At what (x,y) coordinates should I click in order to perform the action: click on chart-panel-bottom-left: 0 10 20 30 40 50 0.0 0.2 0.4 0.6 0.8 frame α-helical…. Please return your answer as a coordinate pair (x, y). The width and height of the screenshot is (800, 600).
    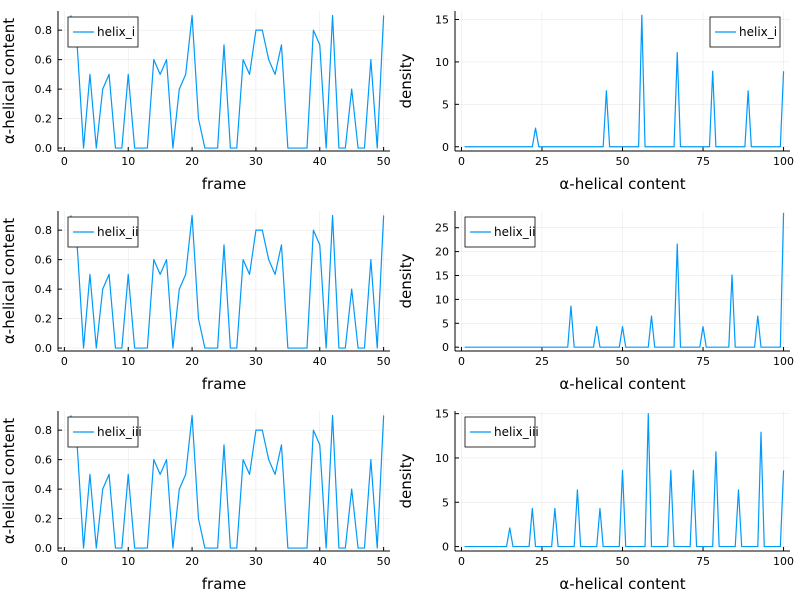
    Looking at the image, I should click on (195, 502).